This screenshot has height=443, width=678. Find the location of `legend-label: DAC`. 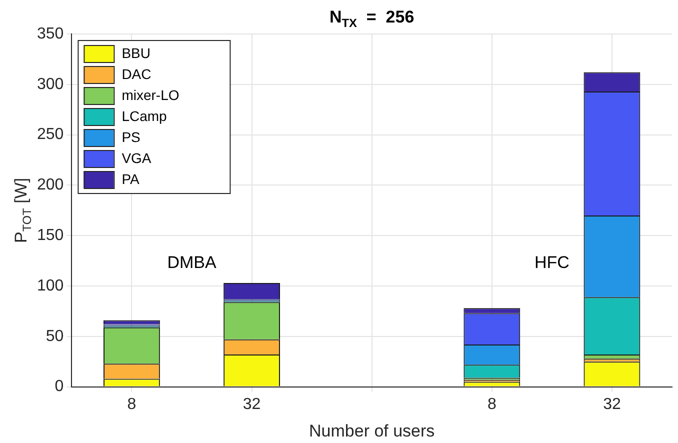

legend-label: DAC is located at coordinates (137, 74).